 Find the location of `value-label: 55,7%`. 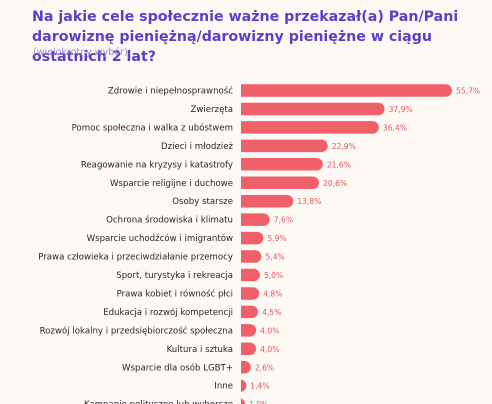

value-label: 55,7% is located at coordinates (468, 91).